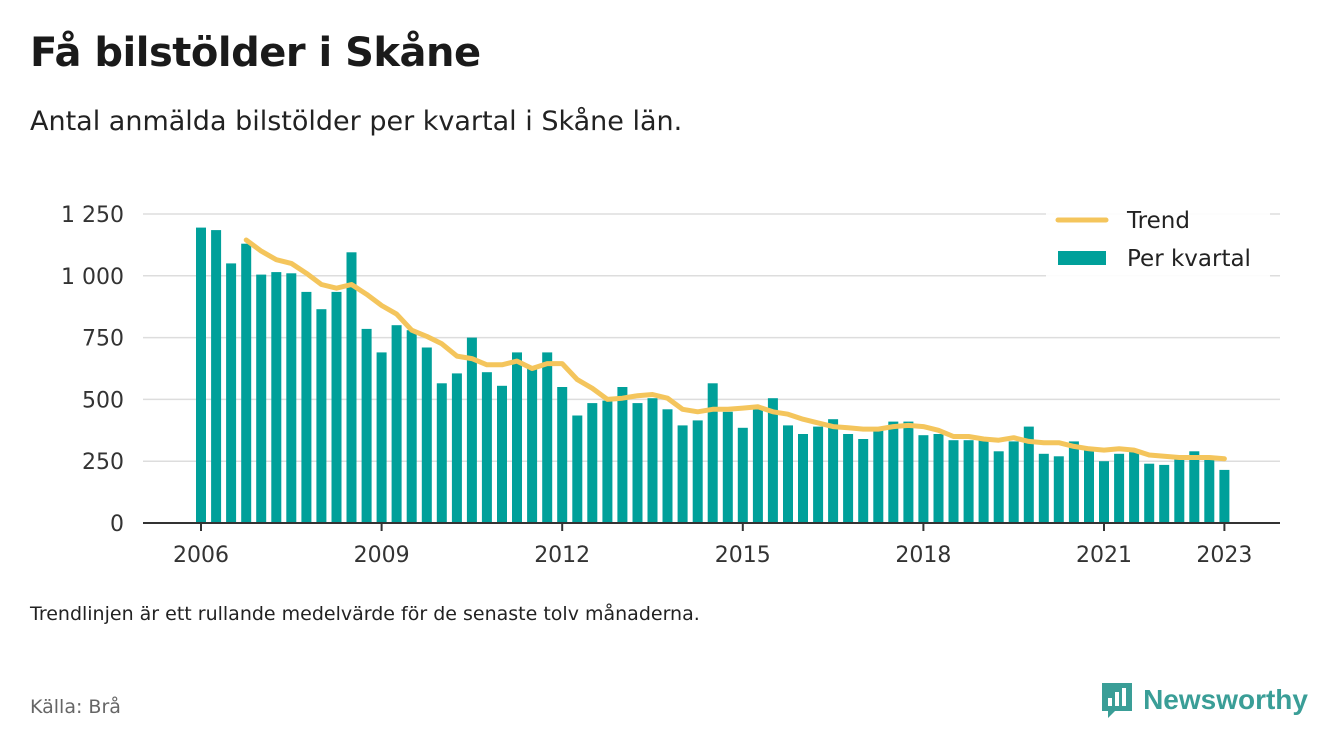  I want to click on x-tick-label: 2021, so click(1104, 555).